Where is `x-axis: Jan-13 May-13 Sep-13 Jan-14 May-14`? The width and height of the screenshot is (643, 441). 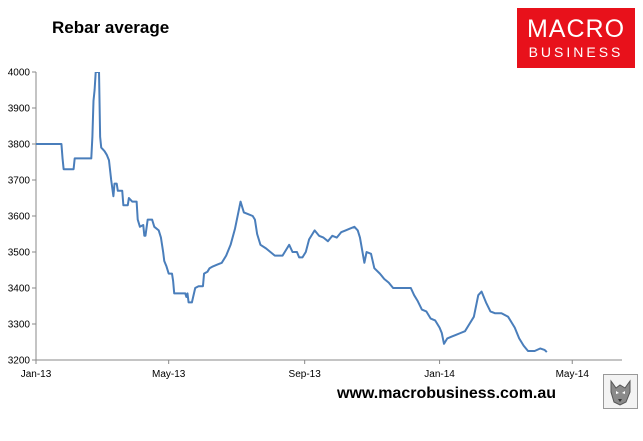 x-axis: Jan-13 May-13 Sep-13 Jan-14 May-14 is located at coordinates (321, 369).